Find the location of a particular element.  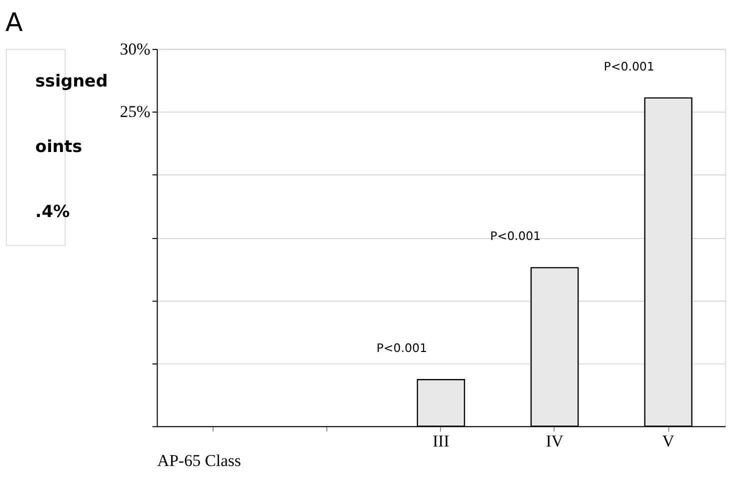

text: ssigned is located at coordinates (71, 80).